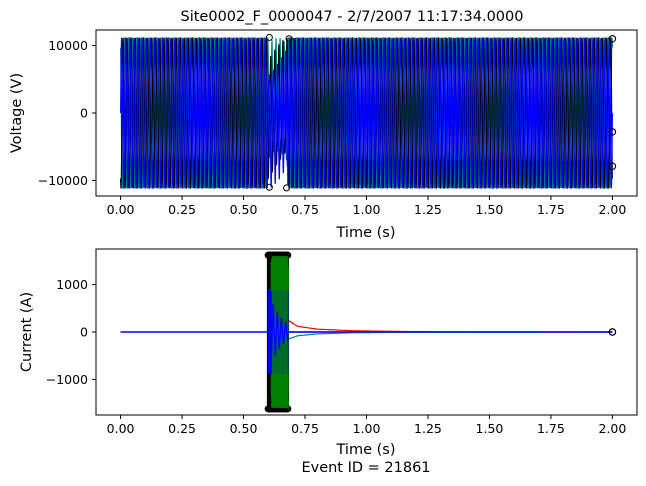  Describe the element at coordinates (68, 45) in the screenshot. I see `y-tick-label: 10000` at that location.